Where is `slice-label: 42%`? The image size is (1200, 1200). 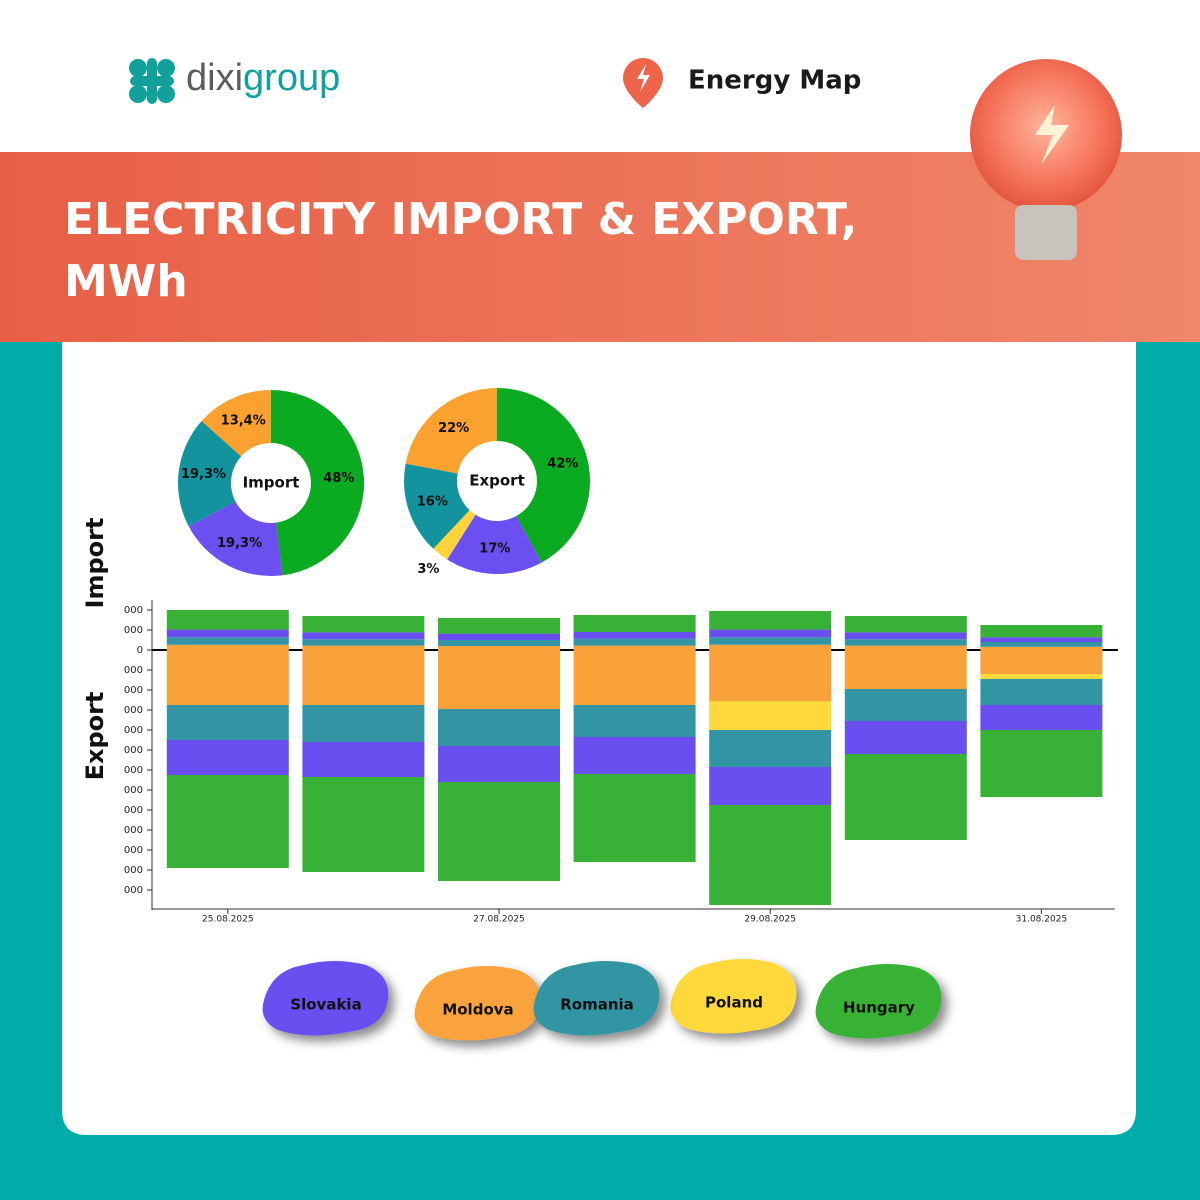
slice-label: 42% is located at coordinates (562, 464).